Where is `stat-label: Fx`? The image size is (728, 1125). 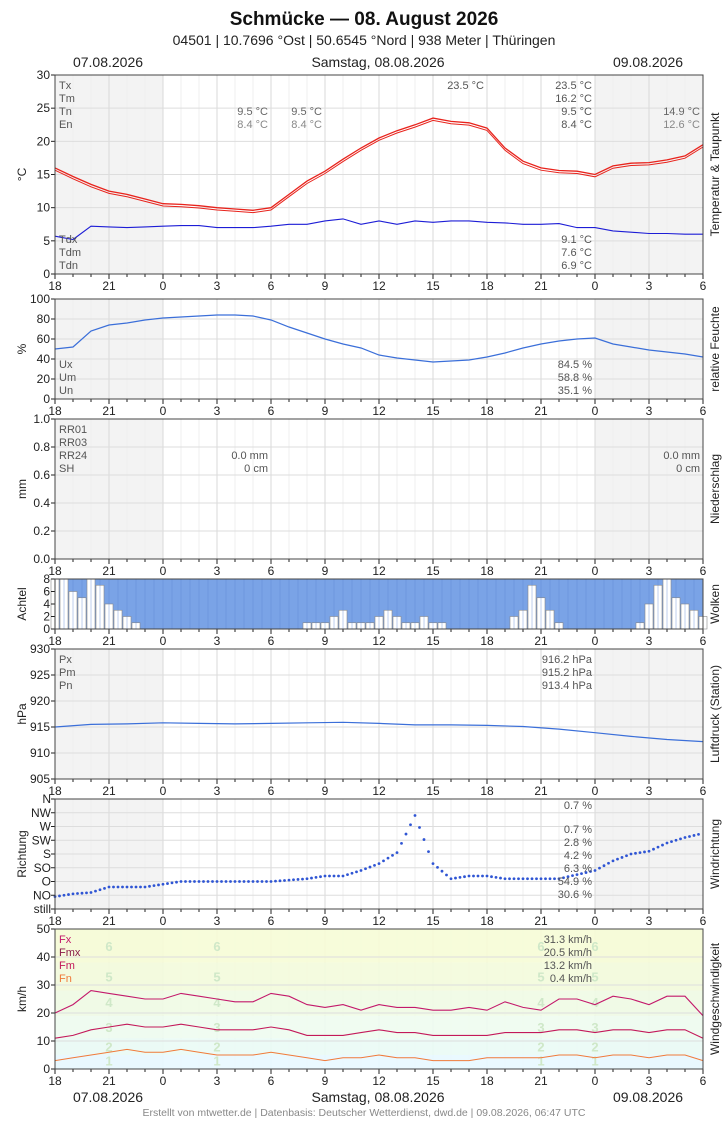
stat-label: Fx is located at coordinates (65, 940).